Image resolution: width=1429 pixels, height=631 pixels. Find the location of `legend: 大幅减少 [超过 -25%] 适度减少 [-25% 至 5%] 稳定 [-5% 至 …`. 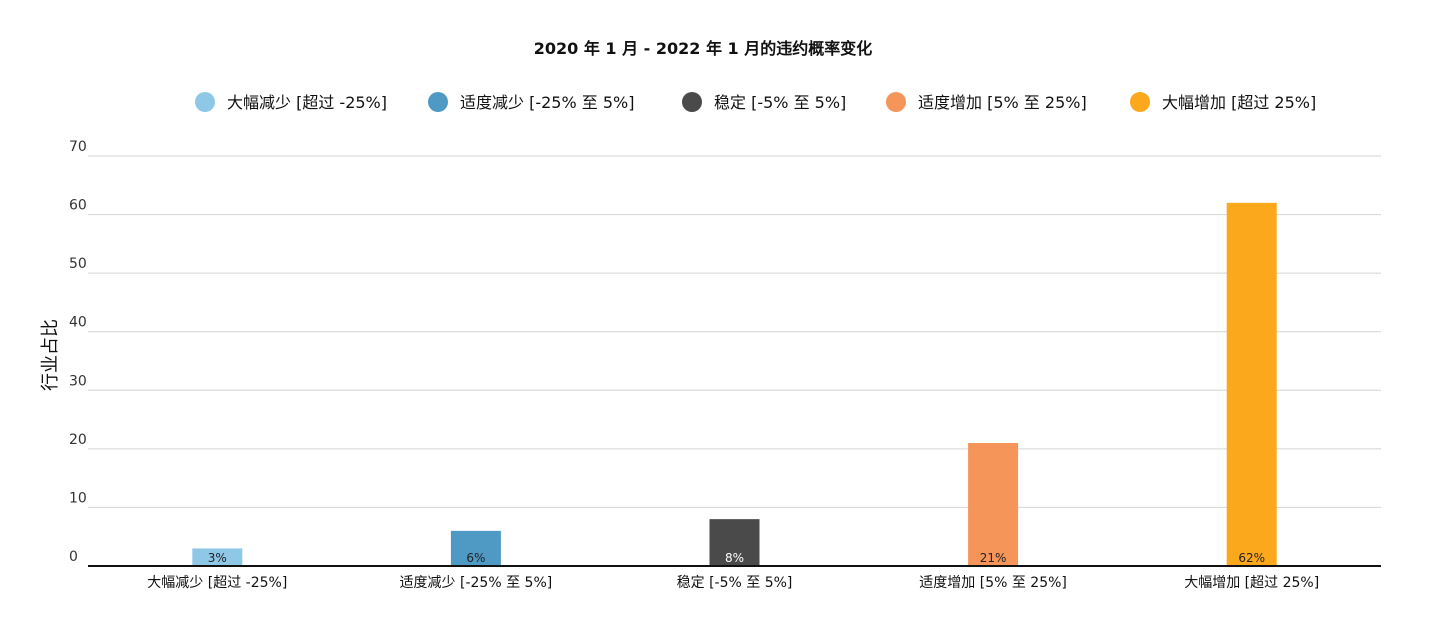

legend: 大幅减少 [超过 -25%] 适度减少 [-25% 至 5%] 稳定 [-5% 至 … is located at coordinates (755, 102).